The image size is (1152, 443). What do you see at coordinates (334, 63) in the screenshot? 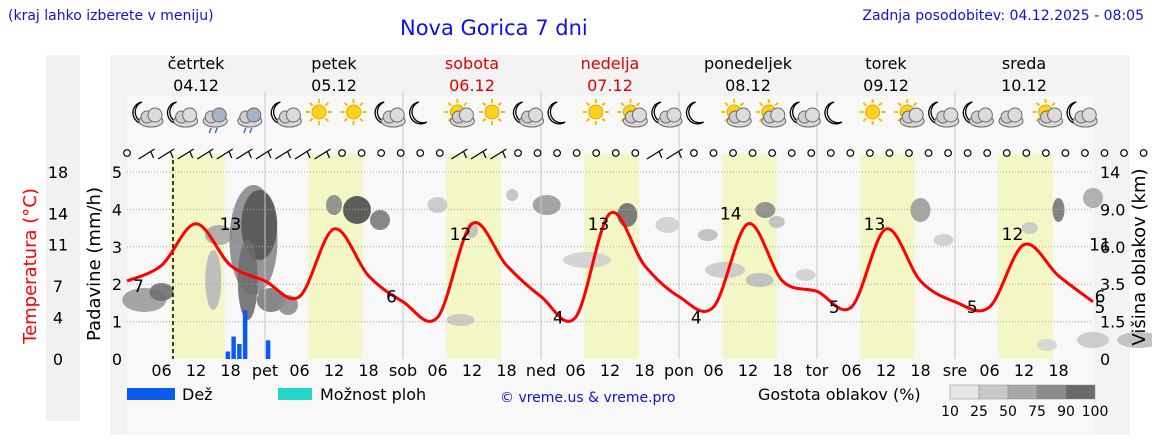
I see `day-name: petek` at bounding box center [334, 63].